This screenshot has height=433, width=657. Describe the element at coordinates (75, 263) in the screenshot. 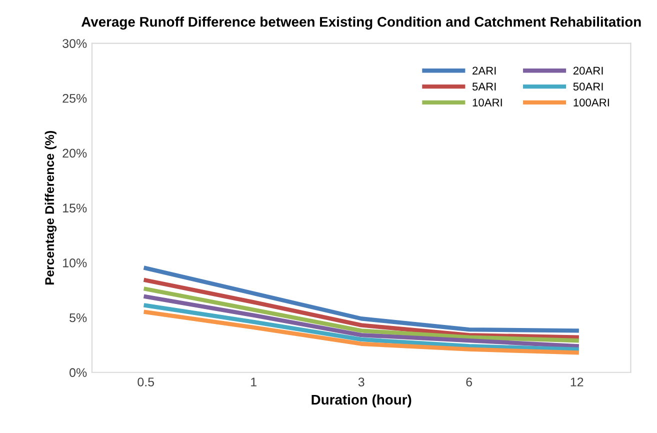

I see `y-tick-label: 10%` at that location.